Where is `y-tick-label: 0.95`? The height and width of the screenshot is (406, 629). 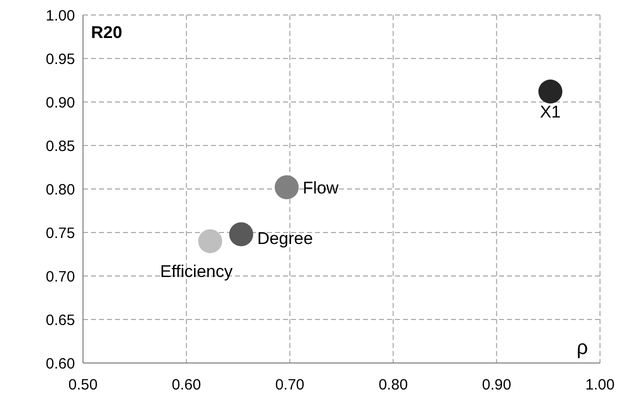
y-tick-label: 0.95 is located at coordinates (60, 59).